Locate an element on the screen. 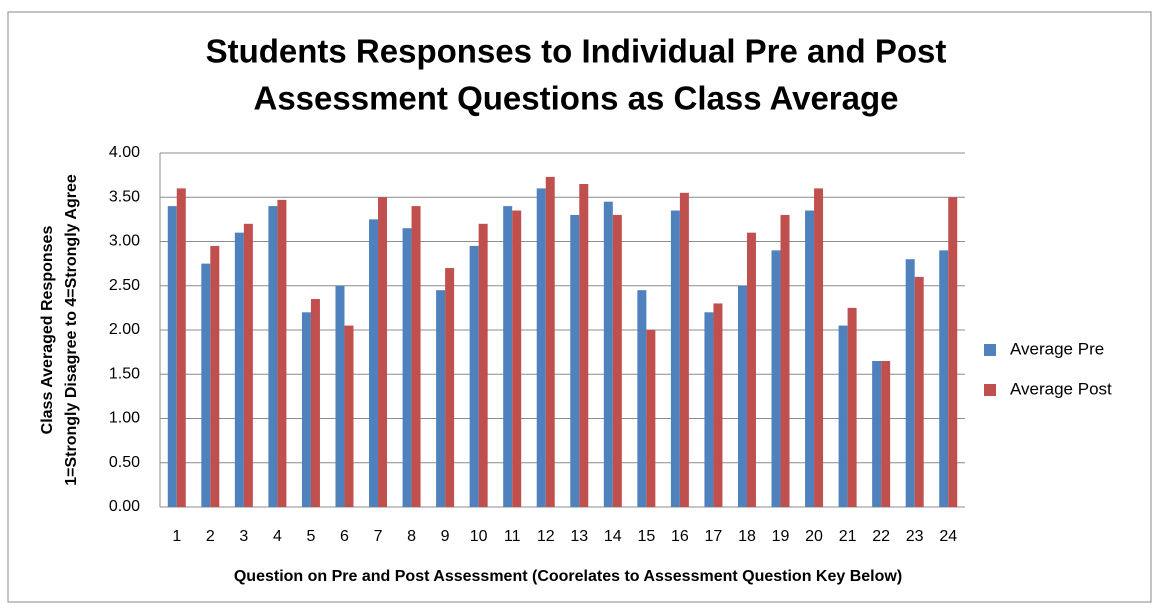  x-tick-label: 6 is located at coordinates (344, 536).